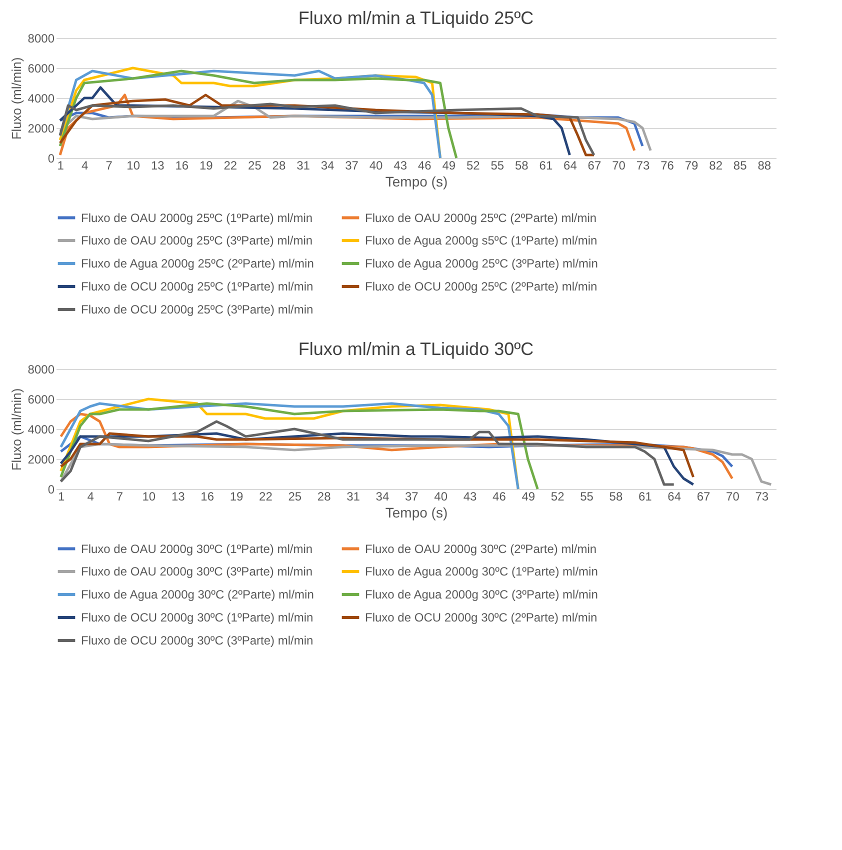  I want to click on x-tick-label: 88, so click(765, 165).